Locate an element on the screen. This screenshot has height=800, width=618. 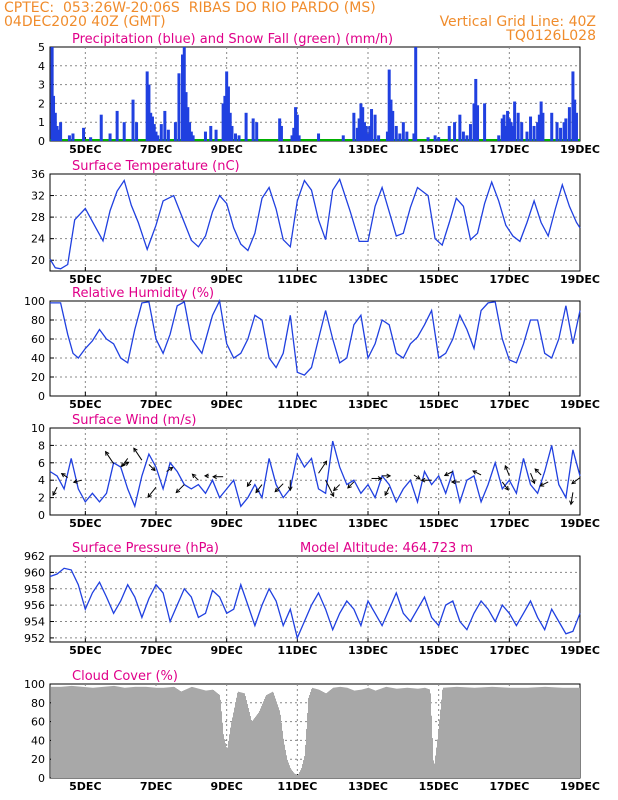
wind-ytick-label: 0 is located at coordinates (41, 515).